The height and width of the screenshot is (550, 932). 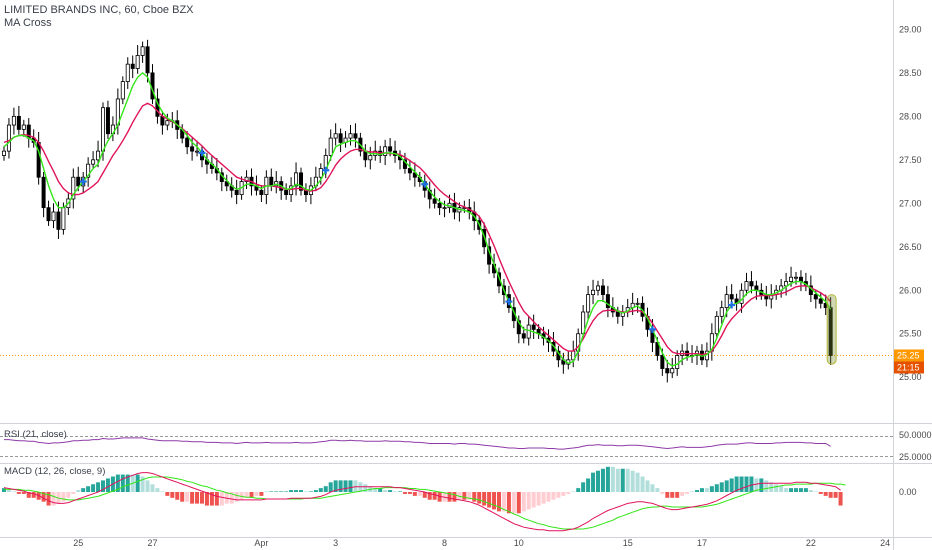 I want to click on macd-signal-line, so click(x=425, y=503).